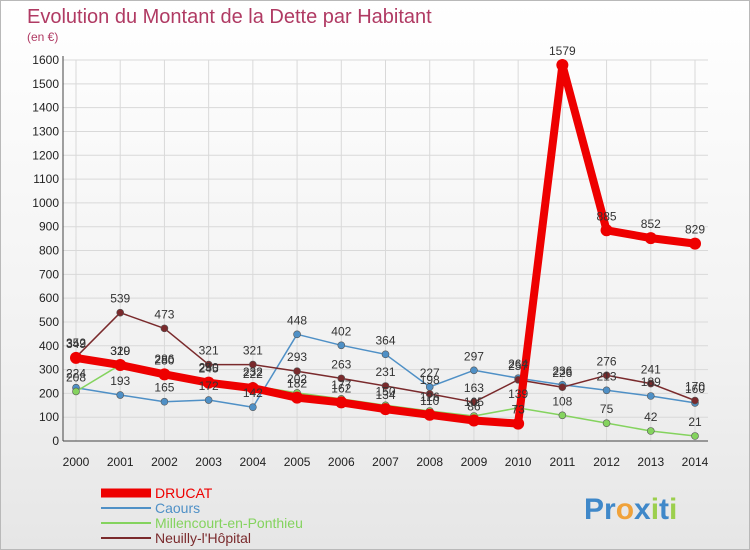 This screenshot has width=750, height=550. Describe the element at coordinates (297, 320) in the screenshot. I see `data-label: 448` at that location.